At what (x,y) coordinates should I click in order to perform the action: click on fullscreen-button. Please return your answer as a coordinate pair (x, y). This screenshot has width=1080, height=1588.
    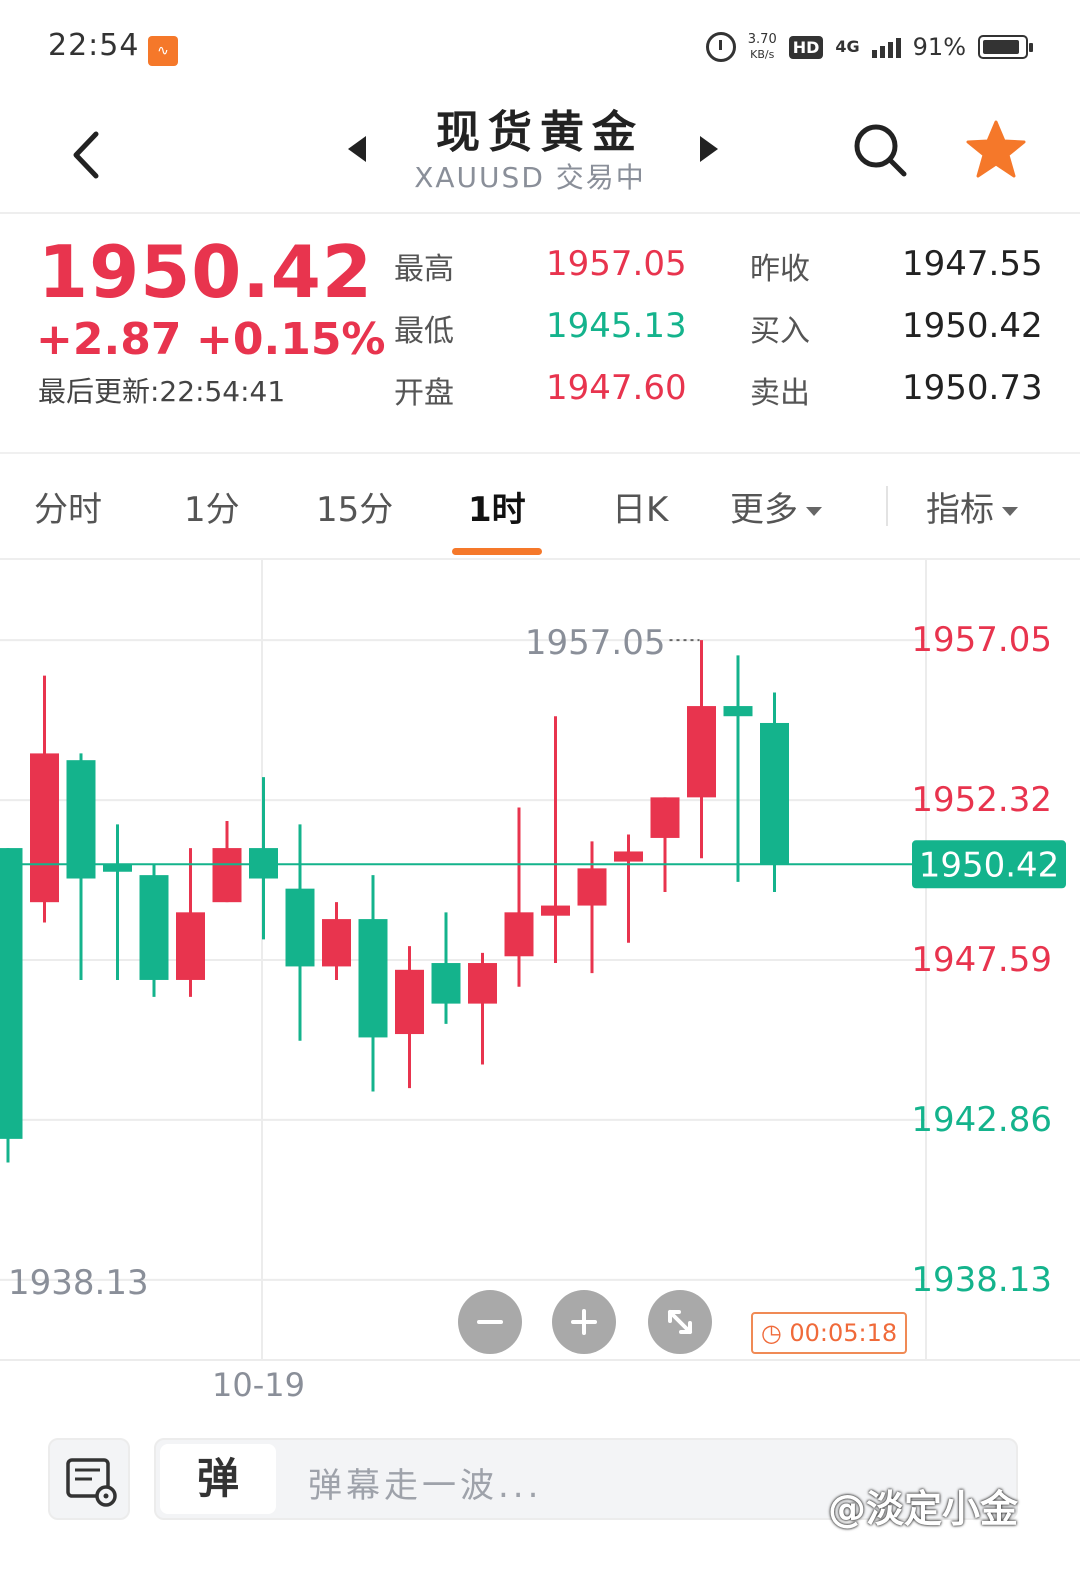
    Looking at the image, I should click on (680, 1322).